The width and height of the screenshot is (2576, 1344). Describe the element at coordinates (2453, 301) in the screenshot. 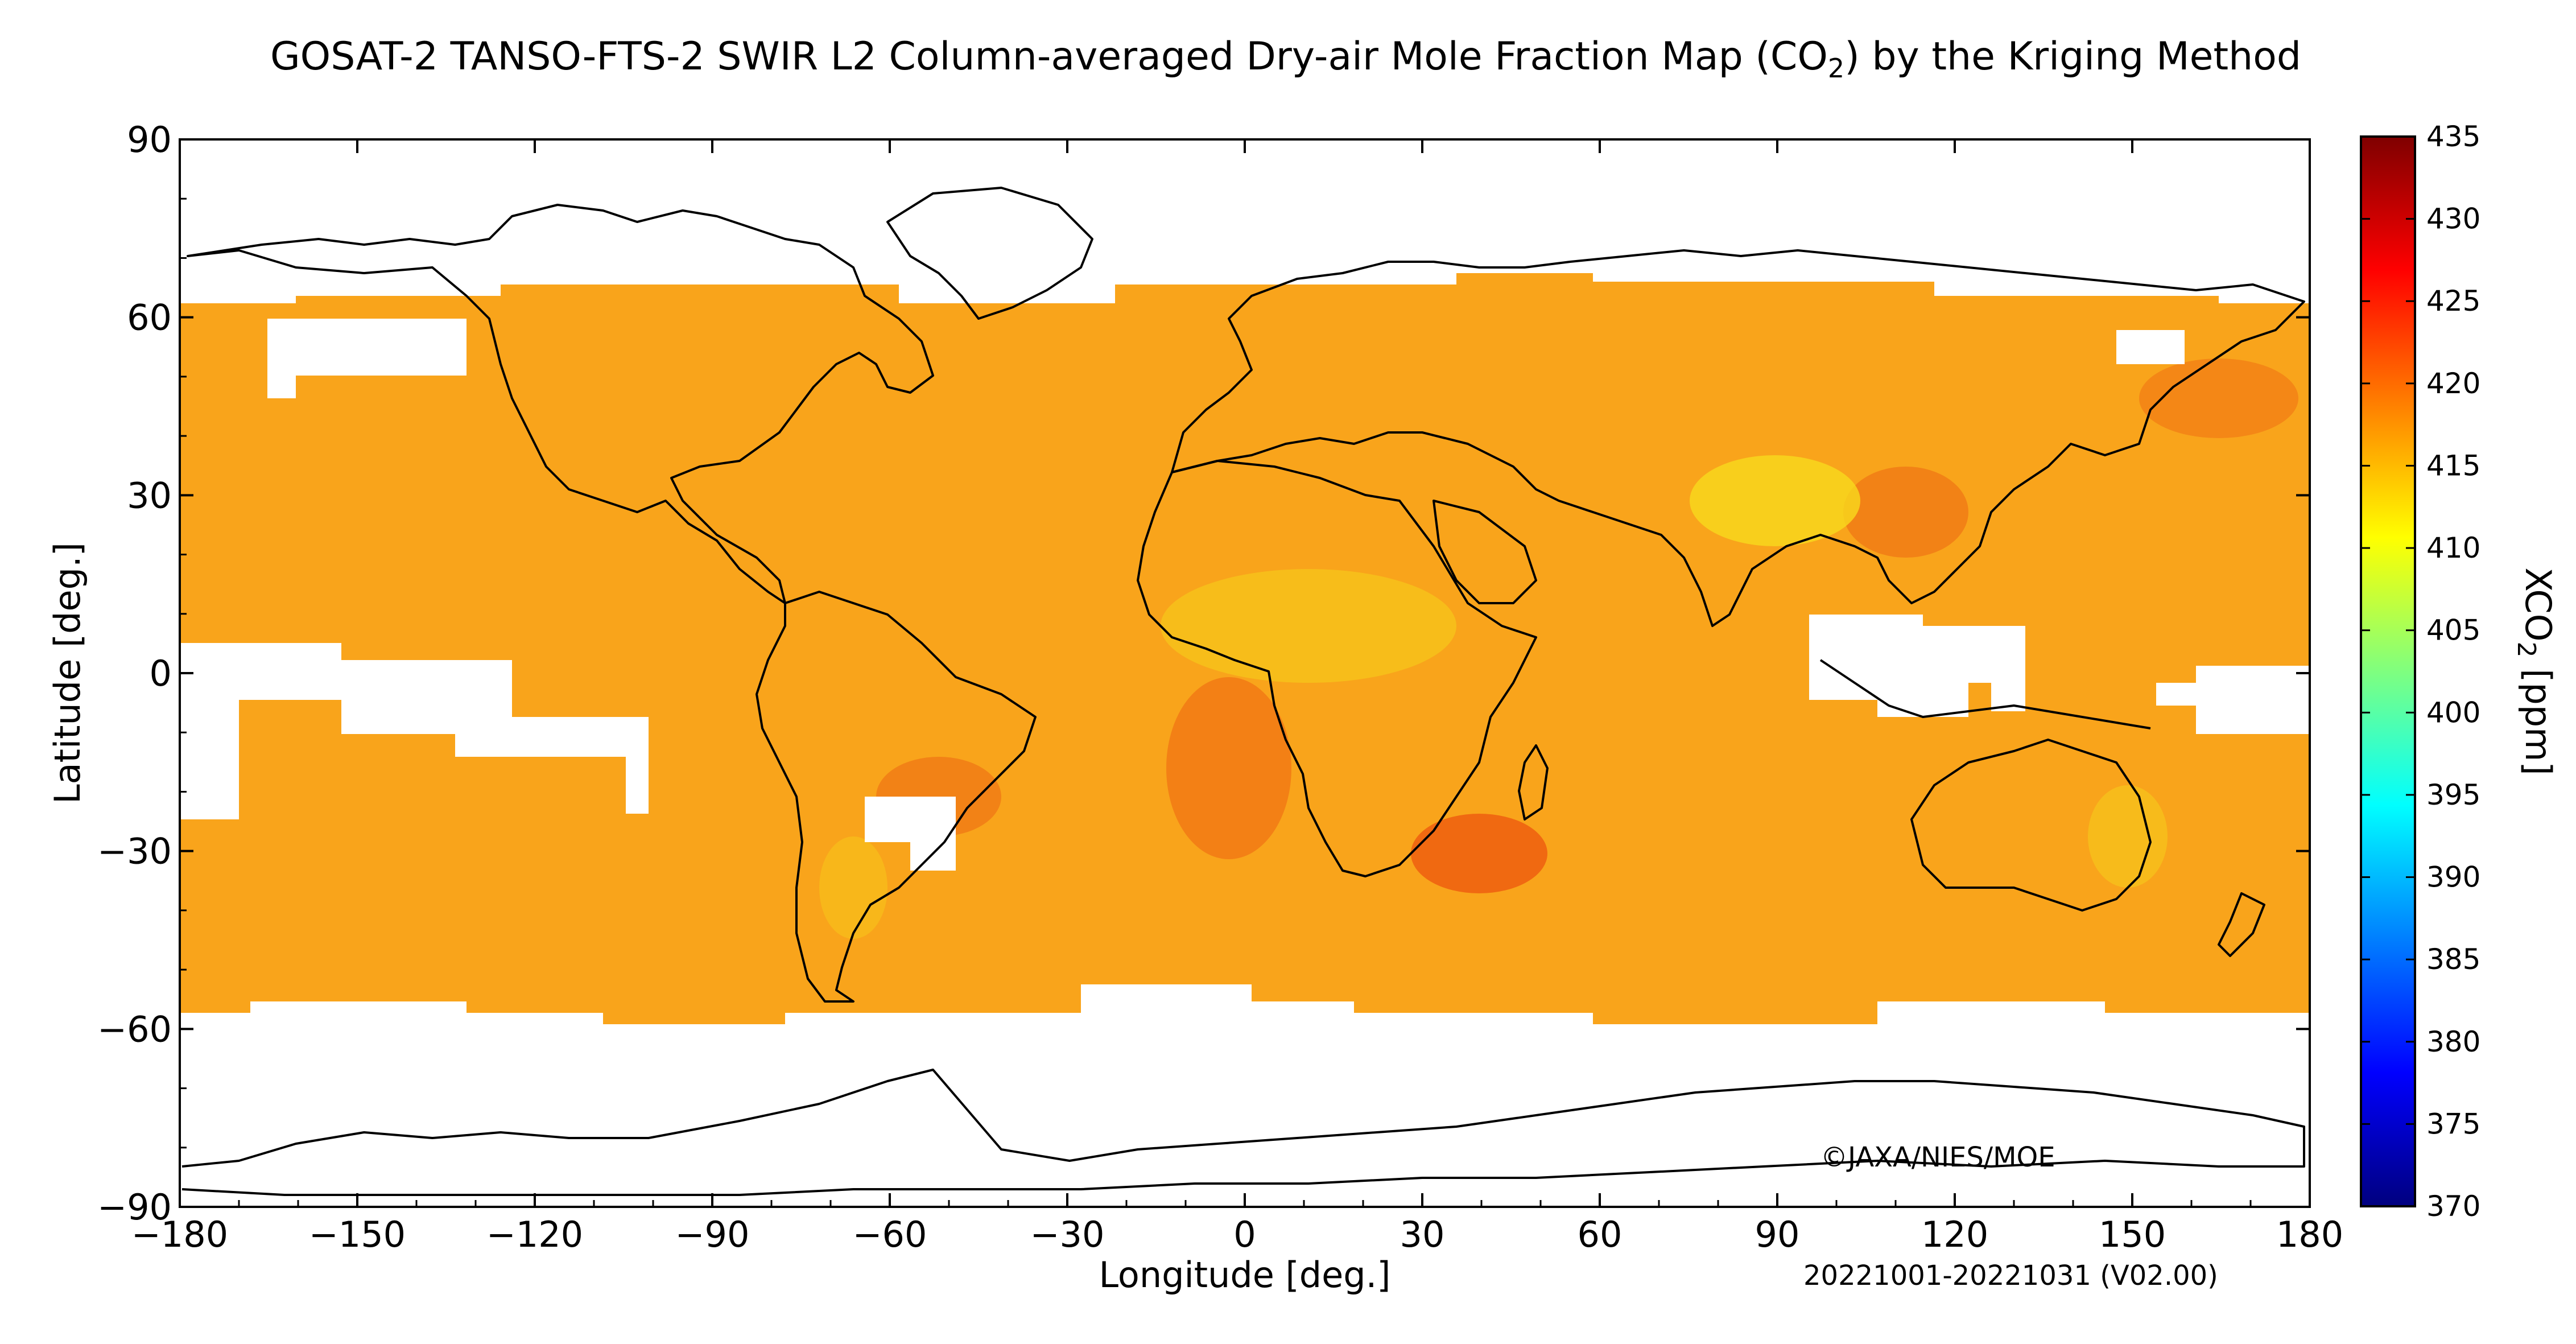

I see `colorbar-tick-label: 425` at that location.